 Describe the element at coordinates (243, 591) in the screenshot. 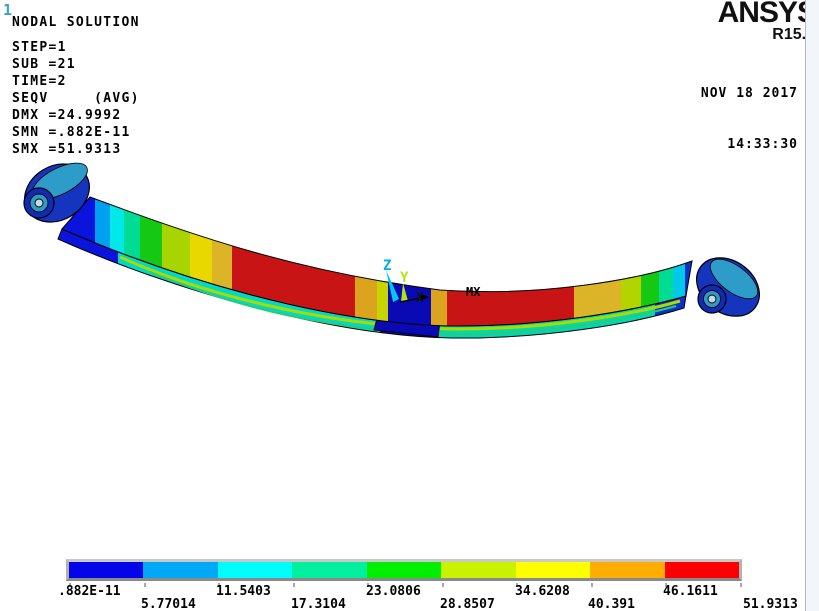

I see `legend-value: 11.5403` at that location.